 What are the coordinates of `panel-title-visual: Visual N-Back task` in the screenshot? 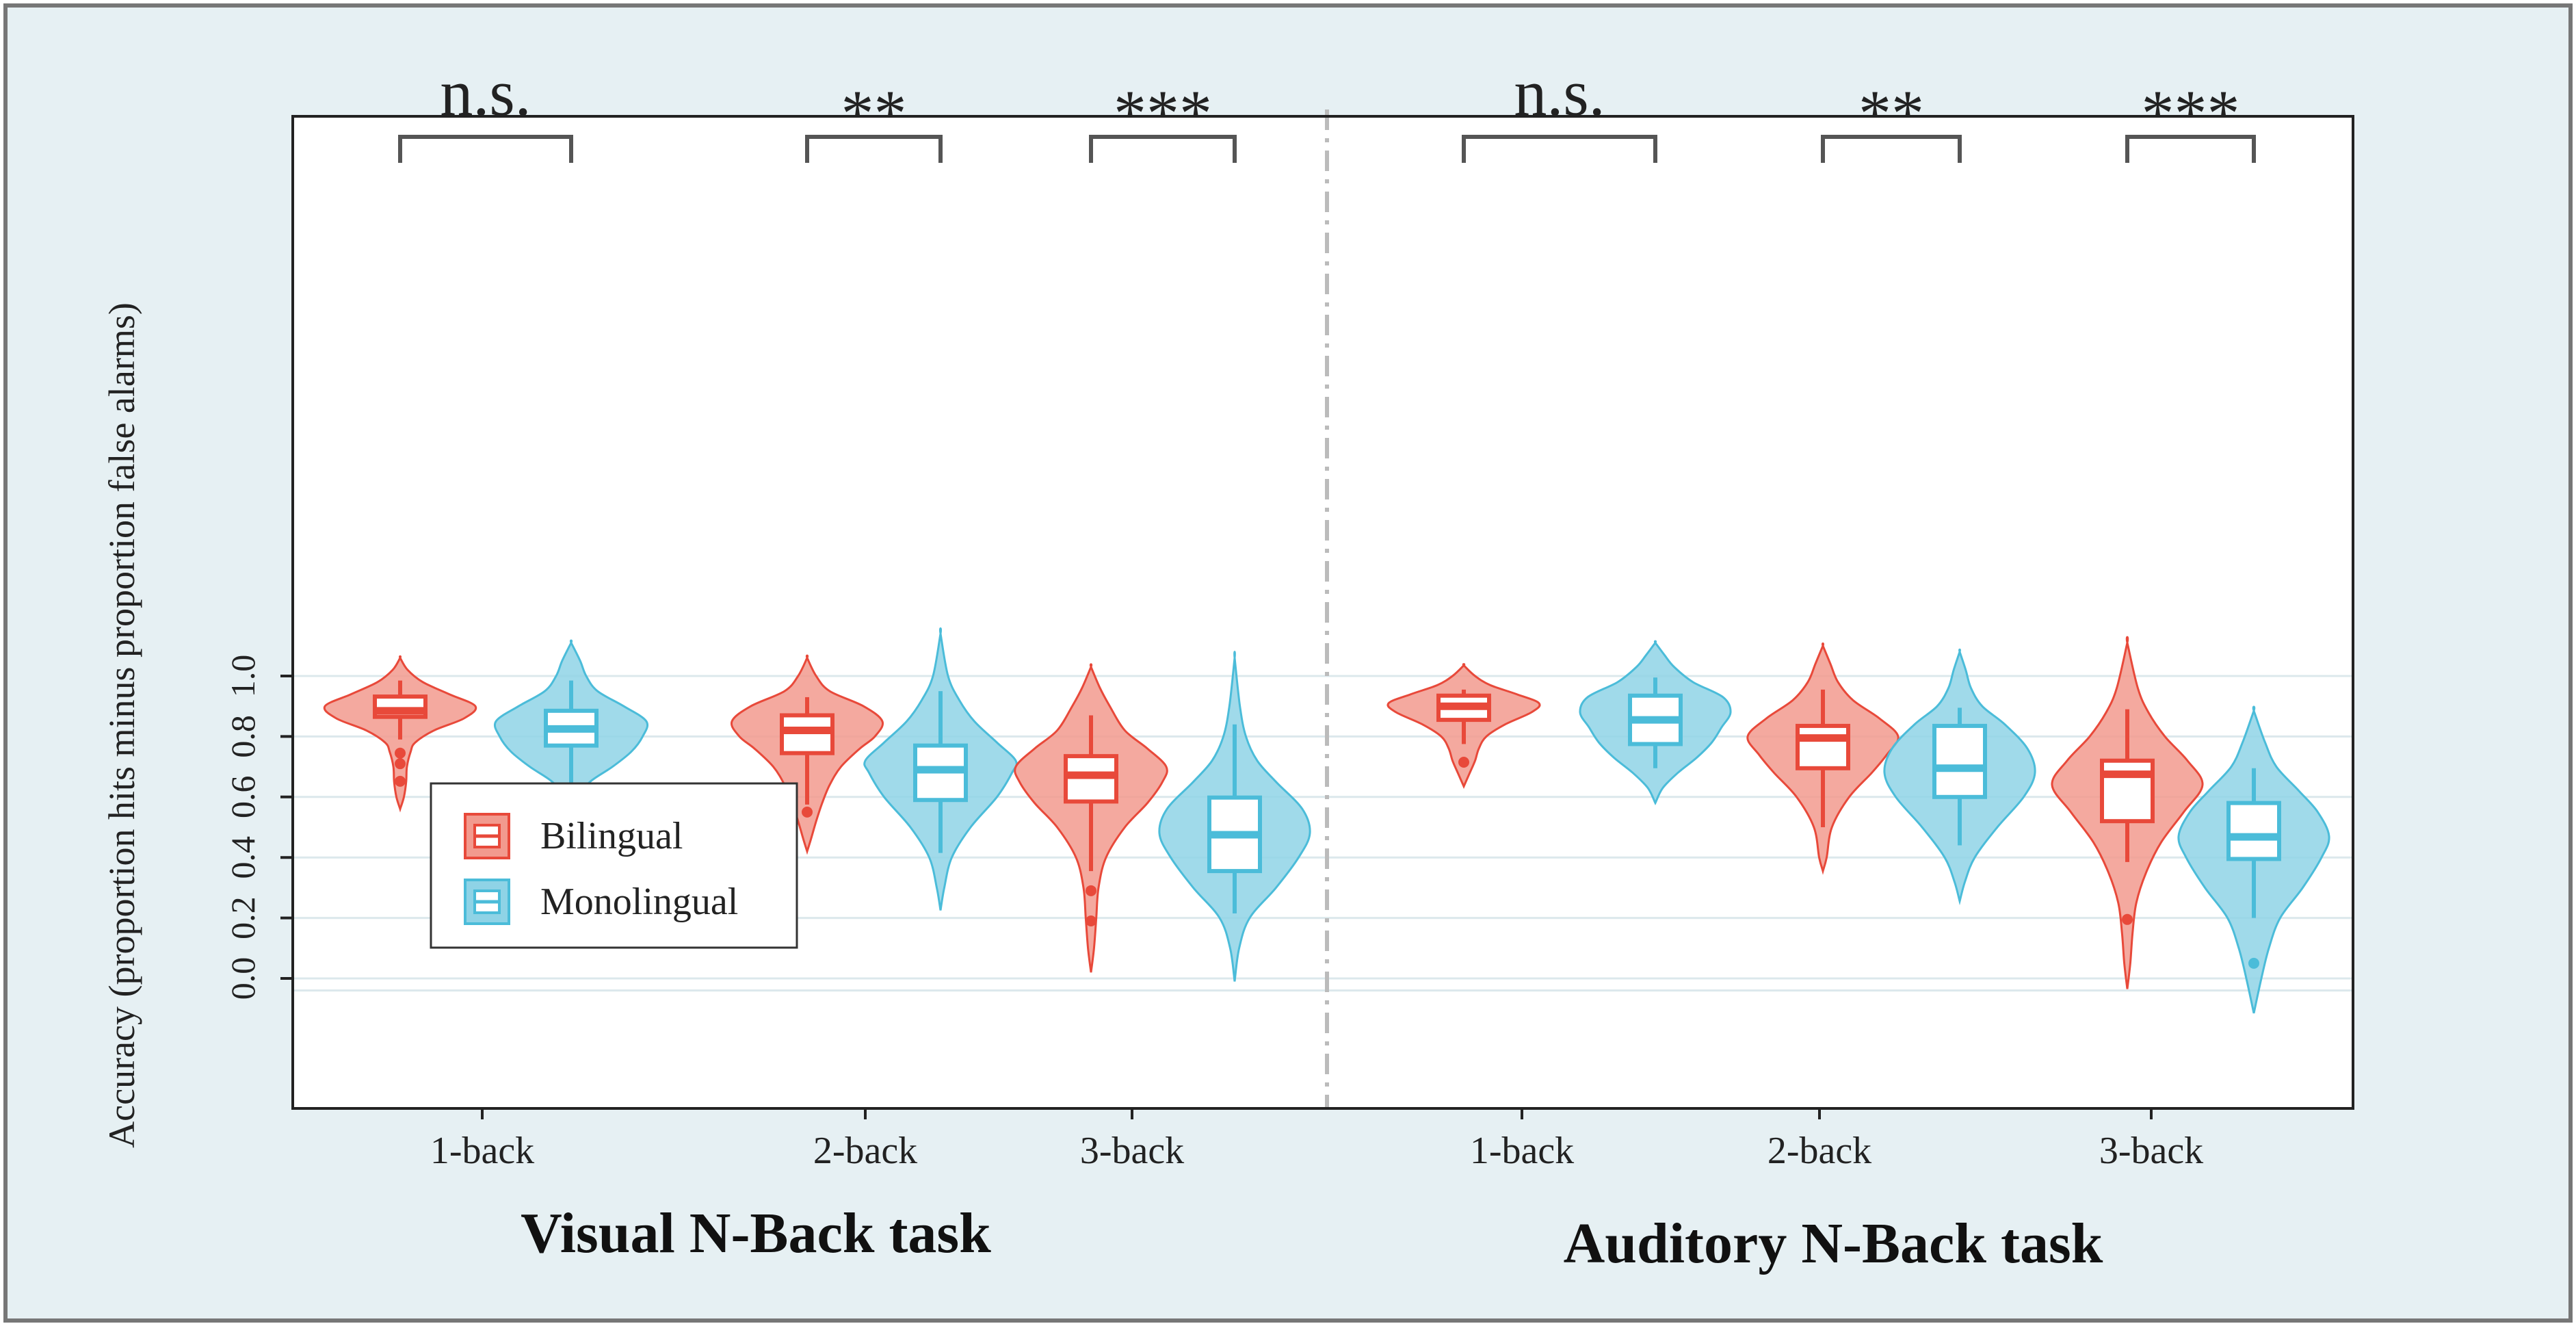 It's located at (756, 1233).